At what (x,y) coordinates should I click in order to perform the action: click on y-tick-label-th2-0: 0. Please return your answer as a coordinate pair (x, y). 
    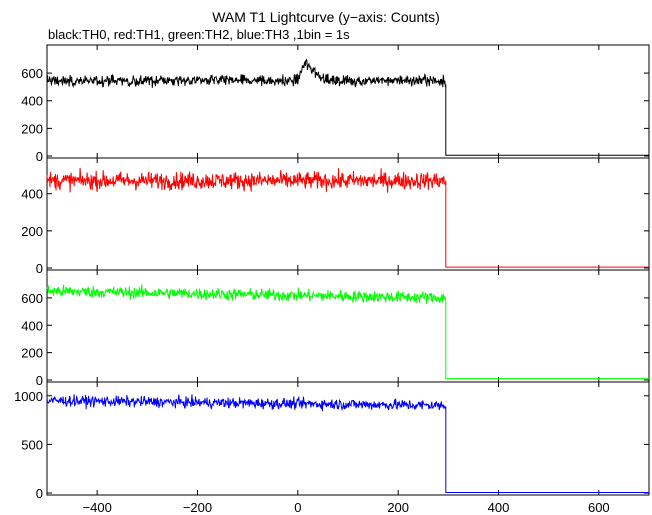
    Looking at the image, I should click on (39, 380).